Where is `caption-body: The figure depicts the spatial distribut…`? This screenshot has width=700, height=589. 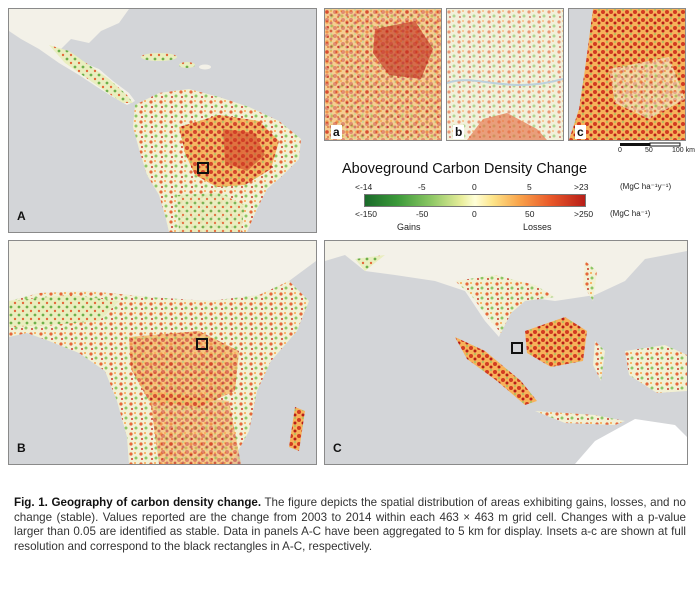 caption-body: The figure depicts the spatial distribut… is located at coordinates (350, 524).